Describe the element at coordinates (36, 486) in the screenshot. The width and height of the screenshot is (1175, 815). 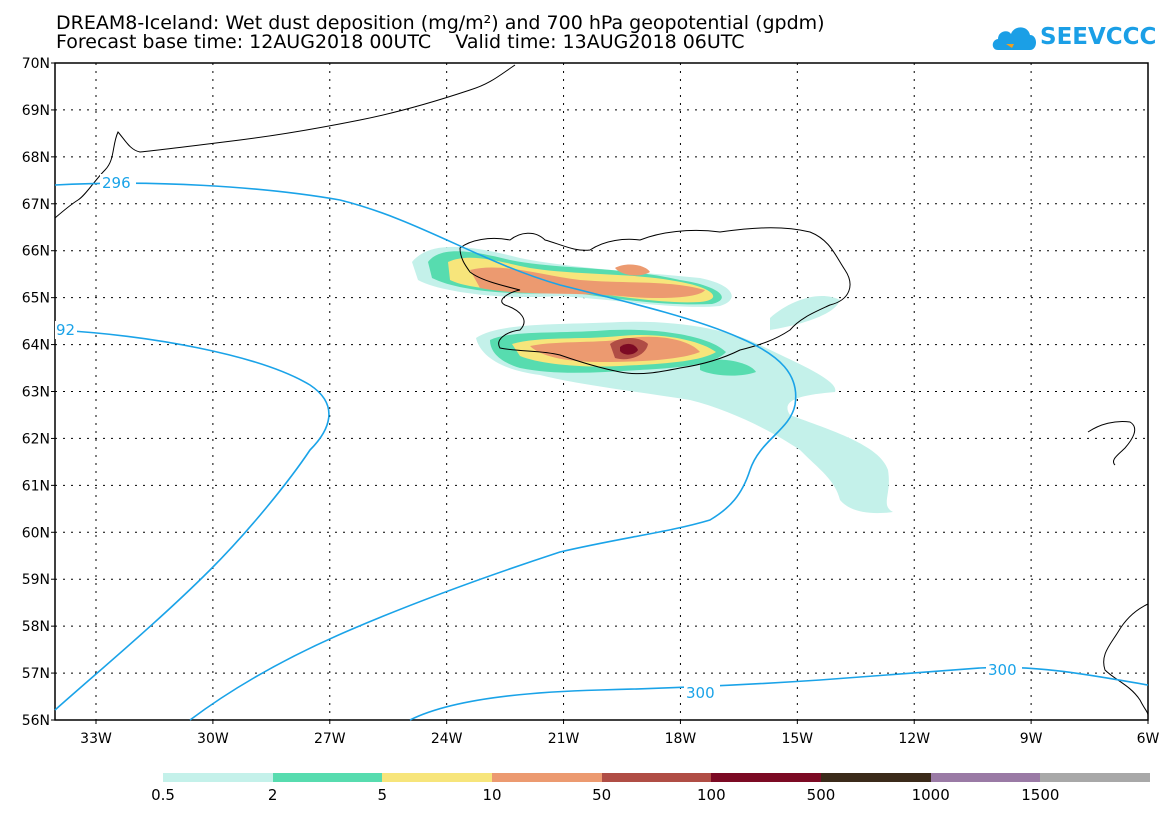
I see `latitude-tick-label: 61N` at that location.